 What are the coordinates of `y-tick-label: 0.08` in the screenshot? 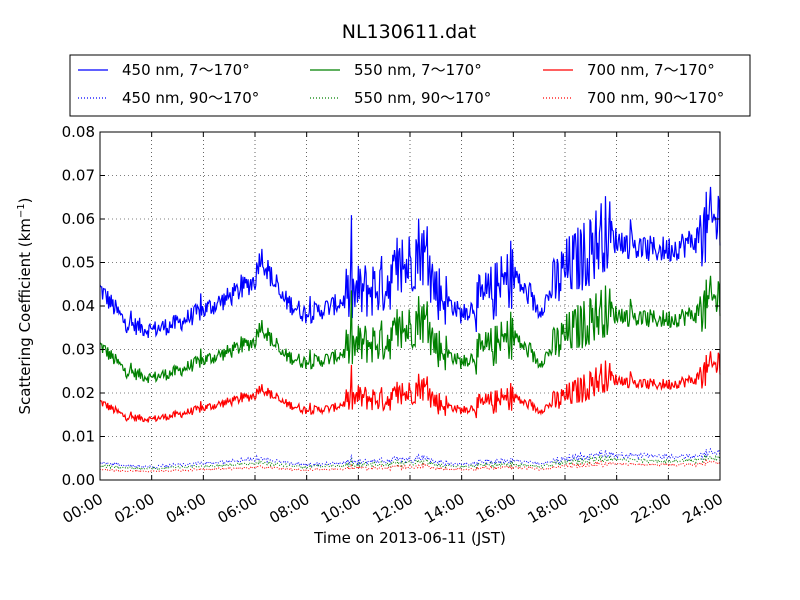 It's located at (78, 132).